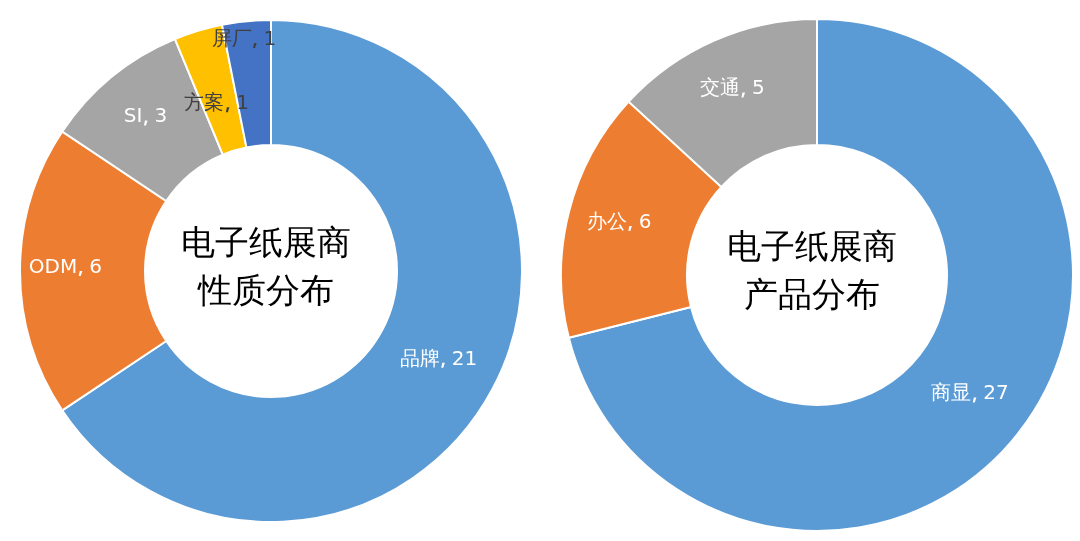 The height and width of the screenshot is (541, 1080). Describe the element at coordinates (812, 270) in the screenshot. I see `text: 电子纸展商产品分布` at that location.